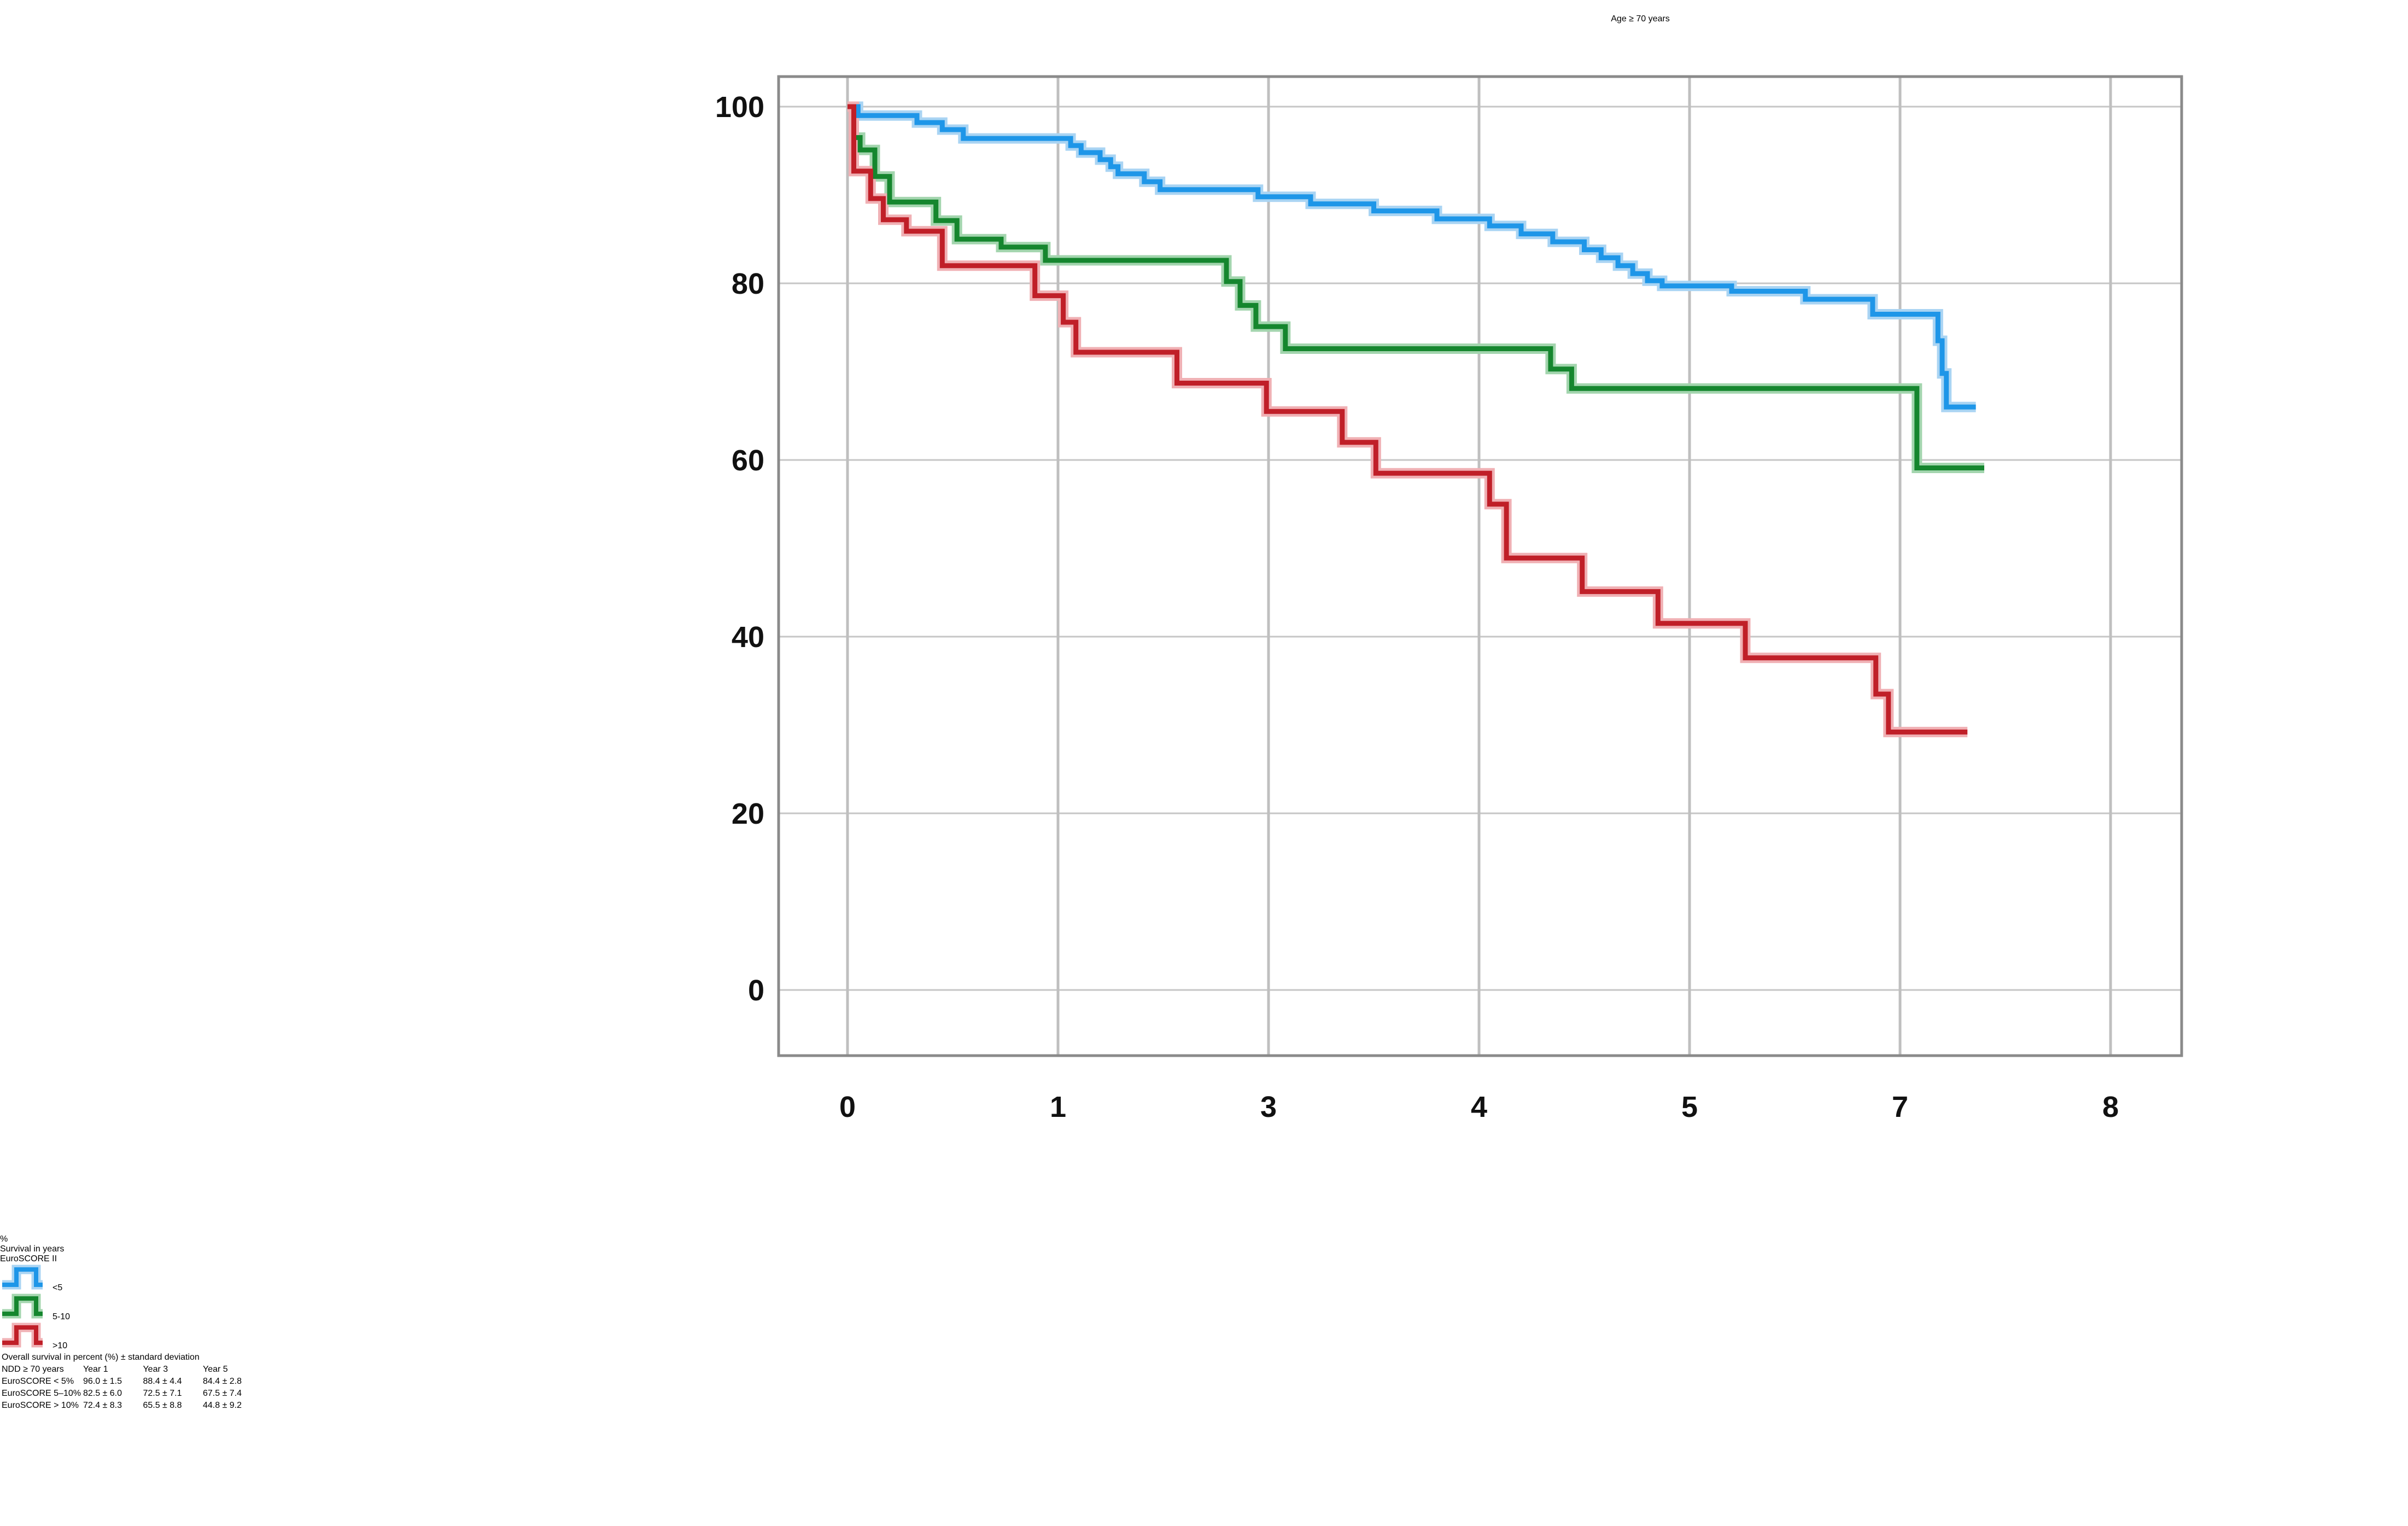 The image size is (2408, 1526). What do you see at coordinates (748, 637) in the screenshot?
I see `y-tick-label: 40` at bounding box center [748, 637].